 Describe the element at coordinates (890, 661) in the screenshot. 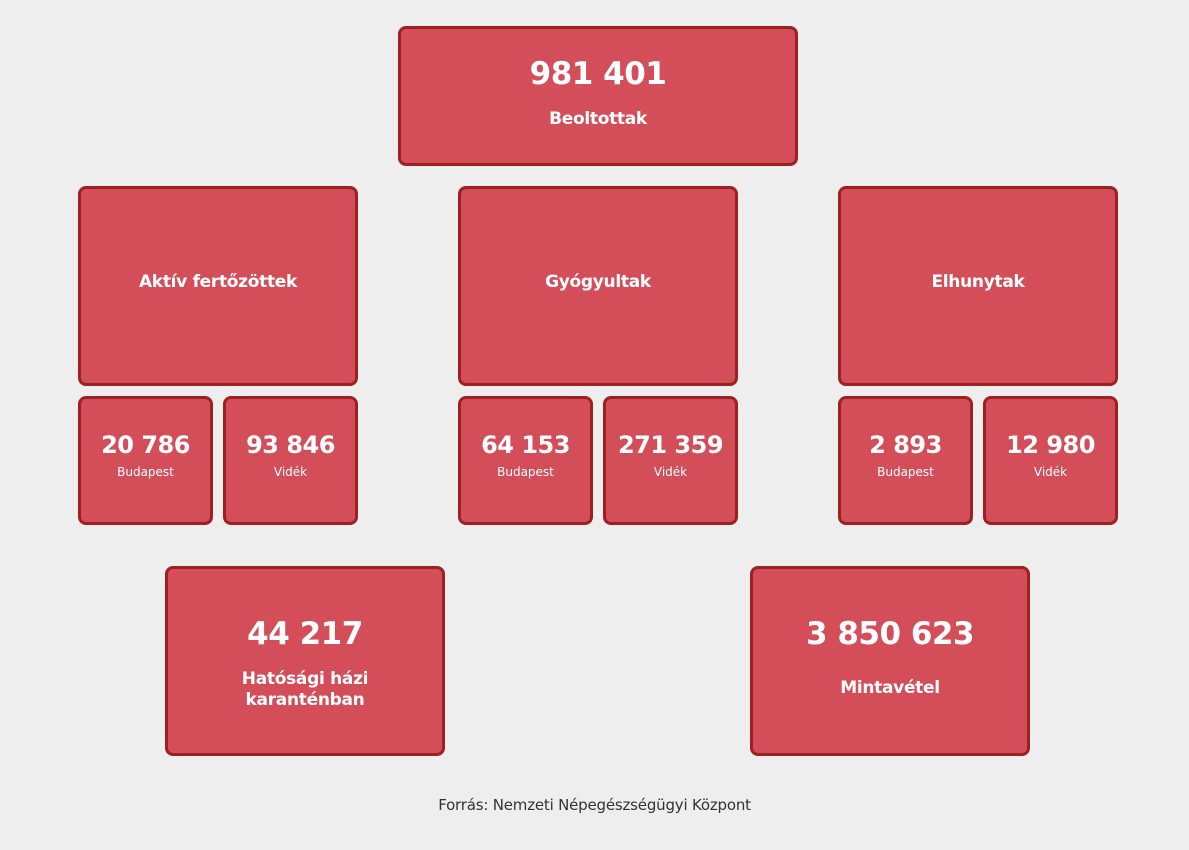

I see `sampling-card: 3 850 623 Mintavétel` at that location.